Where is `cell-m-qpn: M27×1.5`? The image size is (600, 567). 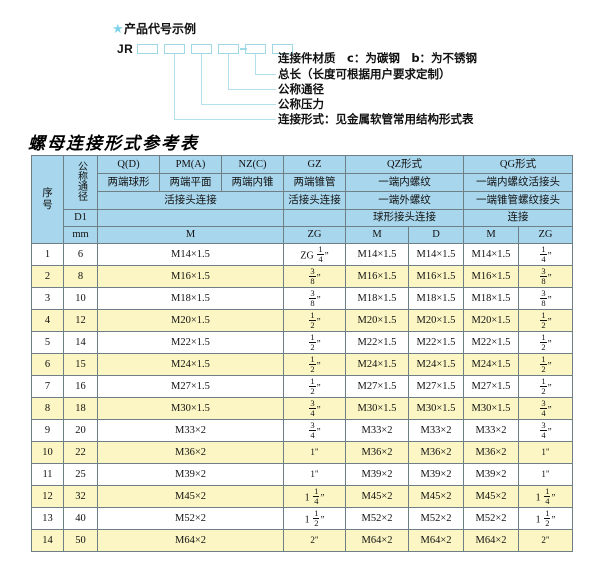 cell-m-qpn: M27×1.5 is located at coordinates (190, 386).